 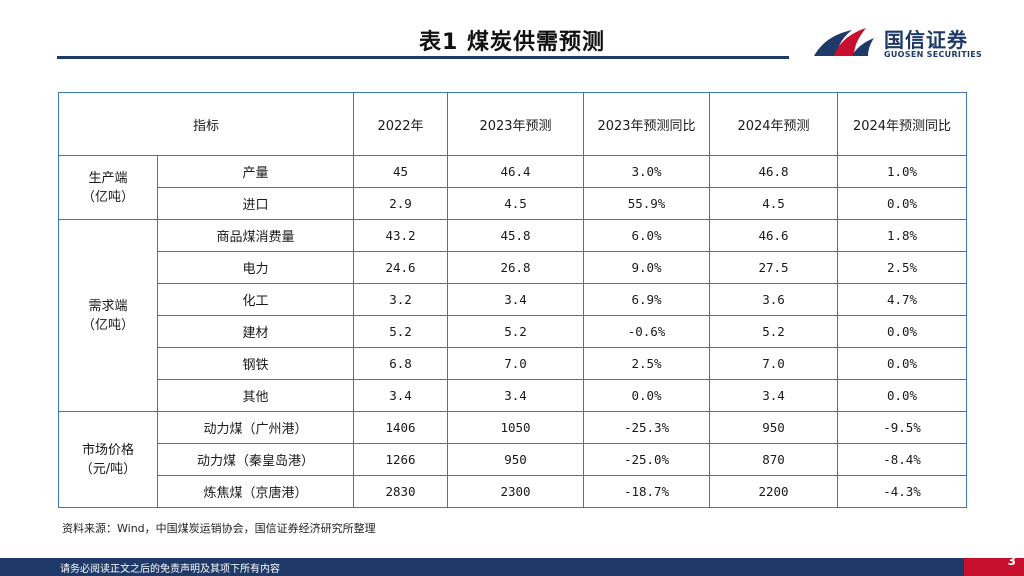 I want to click on cell-y2023: 46.4, so click(x=516, y=171).